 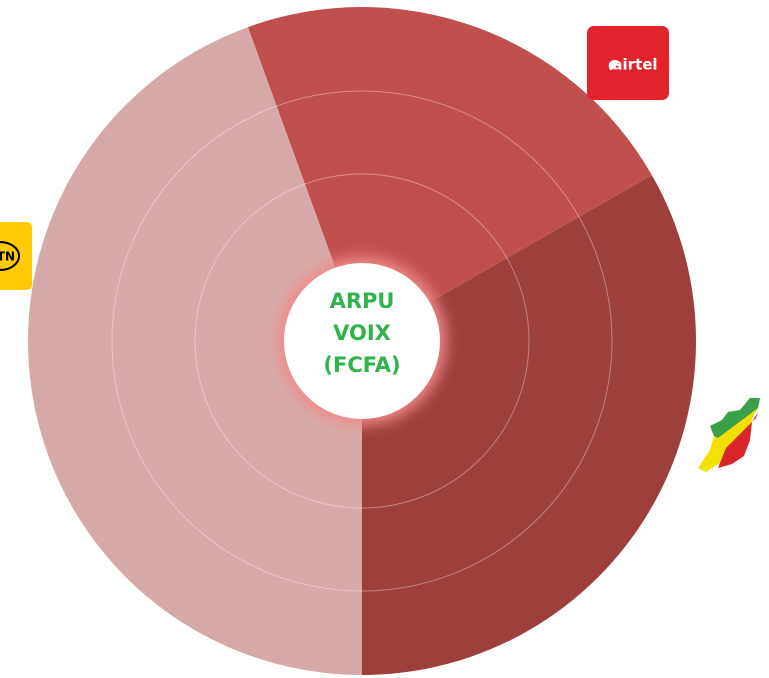 I want to click on center-title: VOIX, so click(x=362, y=333).